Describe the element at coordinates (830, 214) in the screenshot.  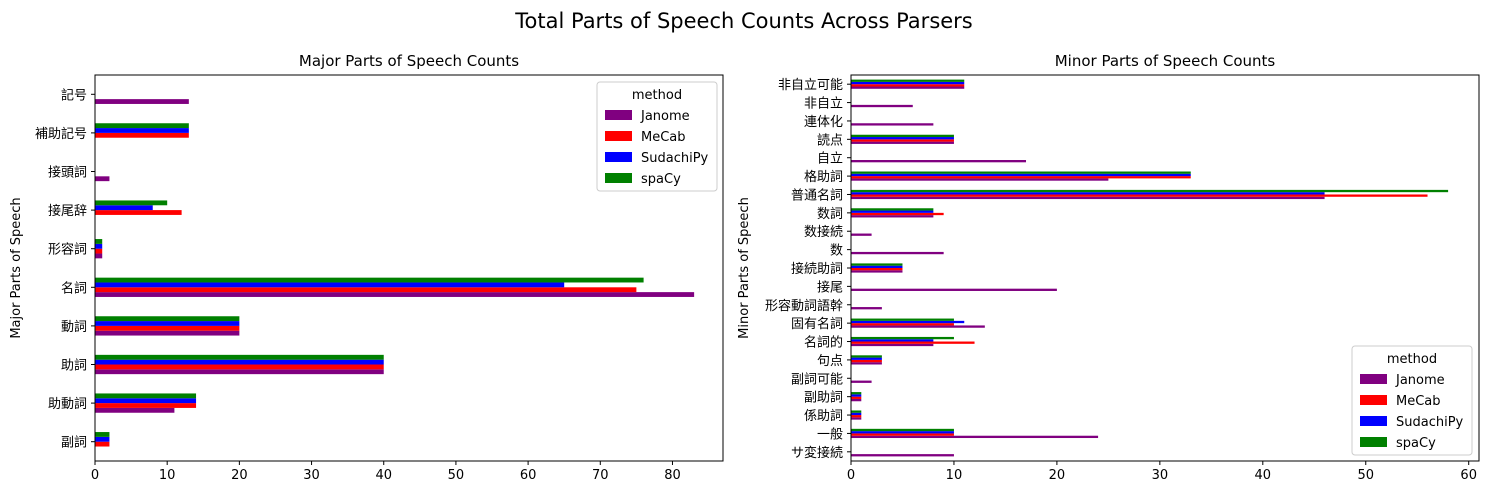
I see `y-tick-label: 数詞` at that location.